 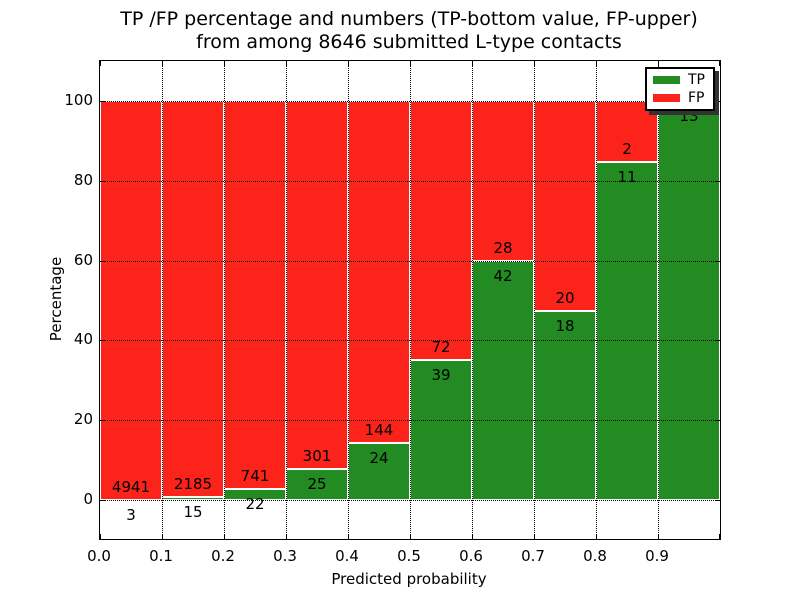 What do you see at coordinates (131, 514) in the screenshot?
I see `tp-count-label: 3` at bounding box center [131, 514].